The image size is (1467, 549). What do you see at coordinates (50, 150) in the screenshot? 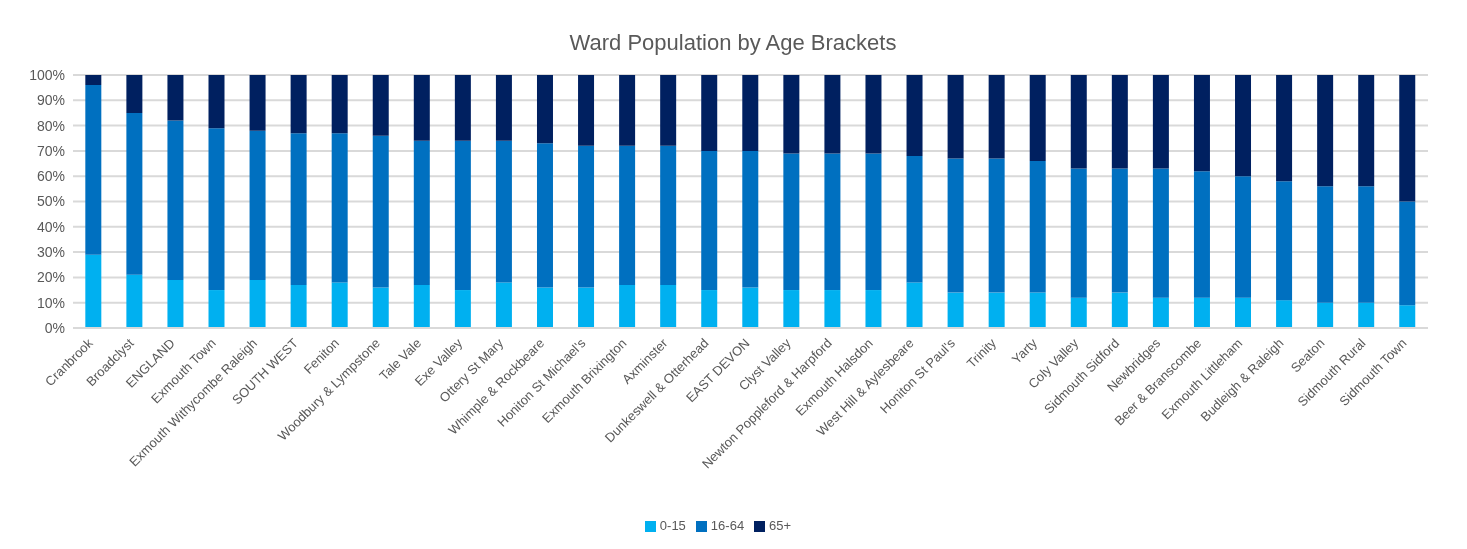
I see `y-tick-label: 70%` at bounding box center [50, 150].